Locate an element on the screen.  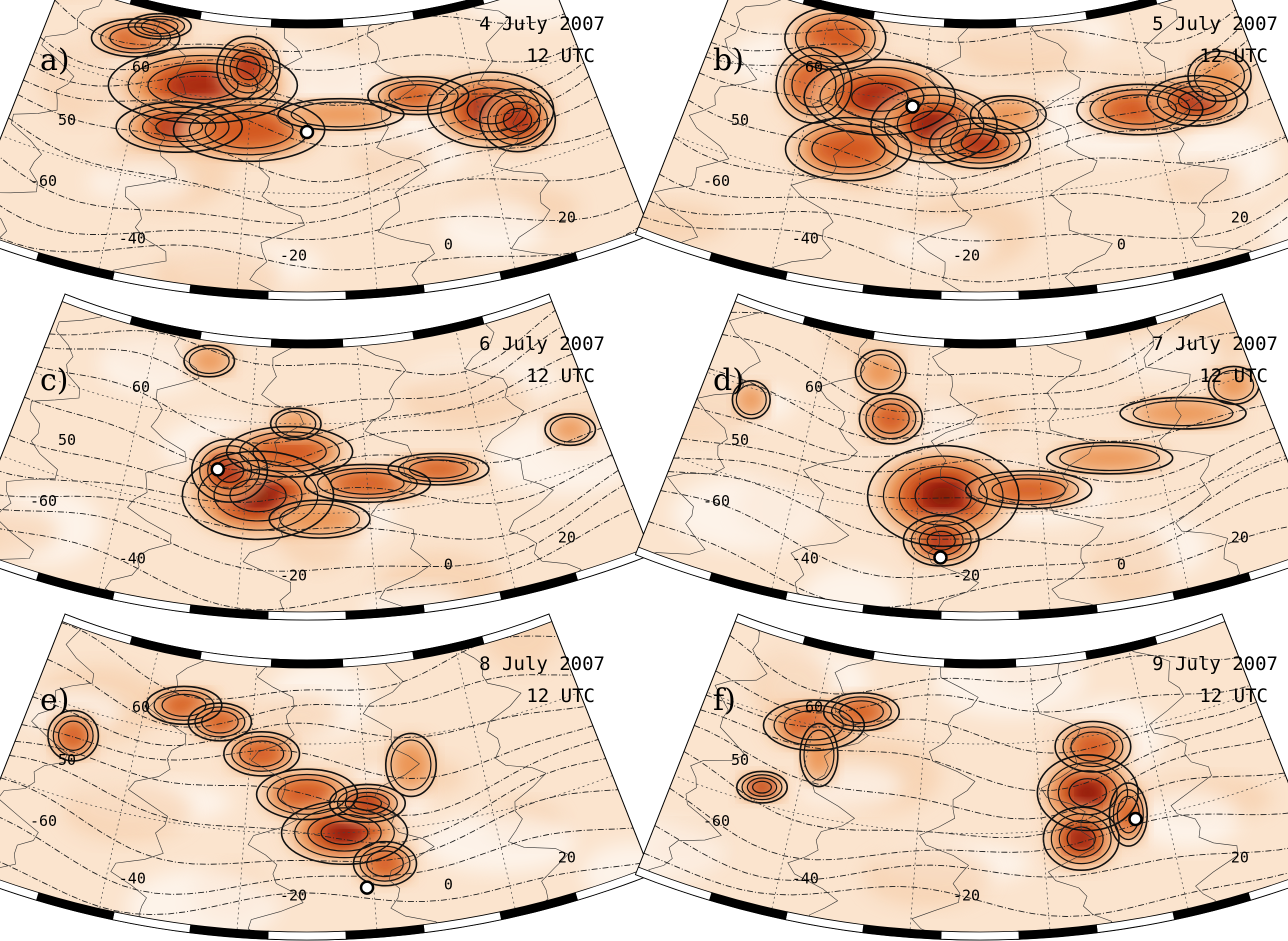
lat-label: 60 is located at coordinates (814, 387).